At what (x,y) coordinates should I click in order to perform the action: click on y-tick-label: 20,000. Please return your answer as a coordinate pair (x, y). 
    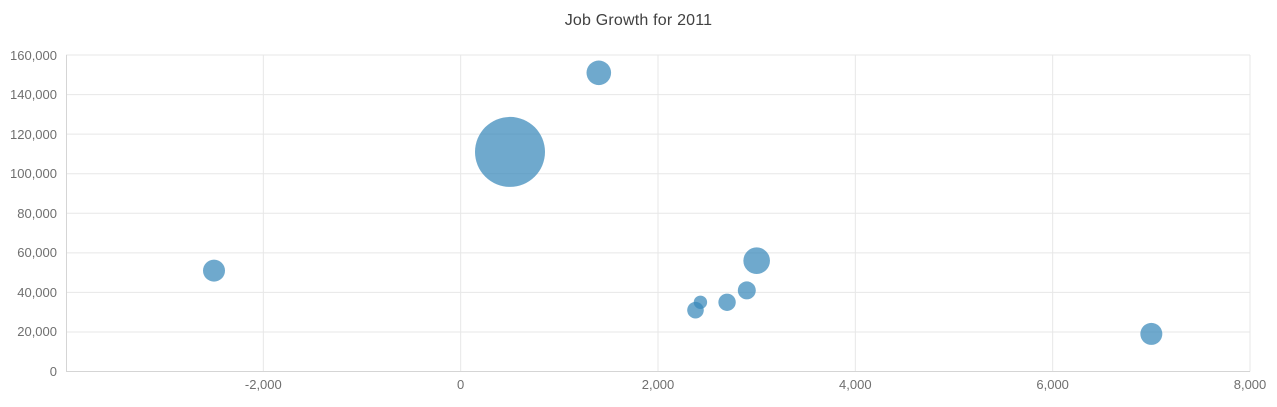
    Looking at the image, I should click on (37, 332).